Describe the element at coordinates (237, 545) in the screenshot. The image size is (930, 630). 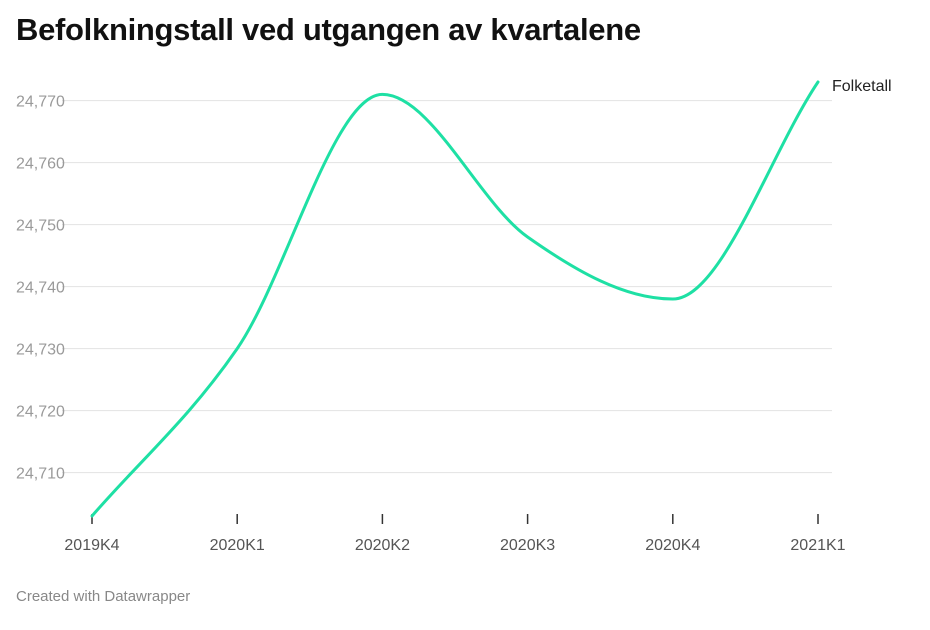
I see `x-tick-label: 2020K1` at that location.